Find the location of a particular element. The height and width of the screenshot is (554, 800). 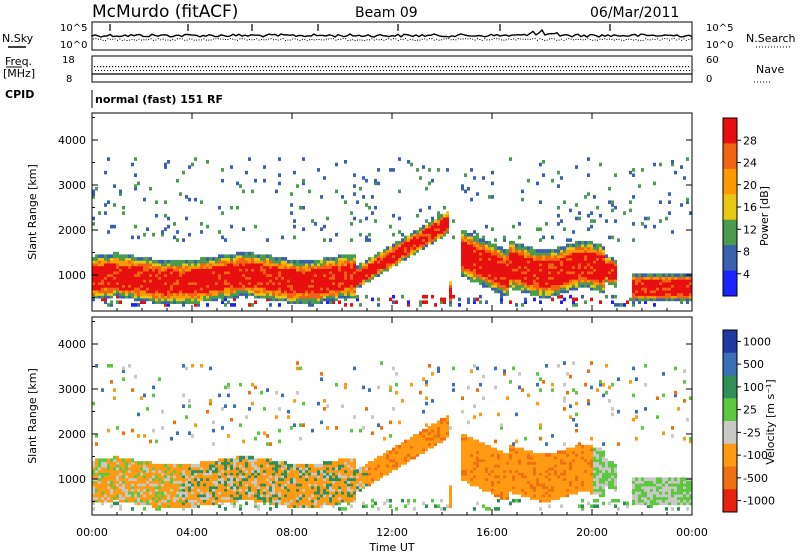

nave-label: Nave is located at coordinates (770, 69).